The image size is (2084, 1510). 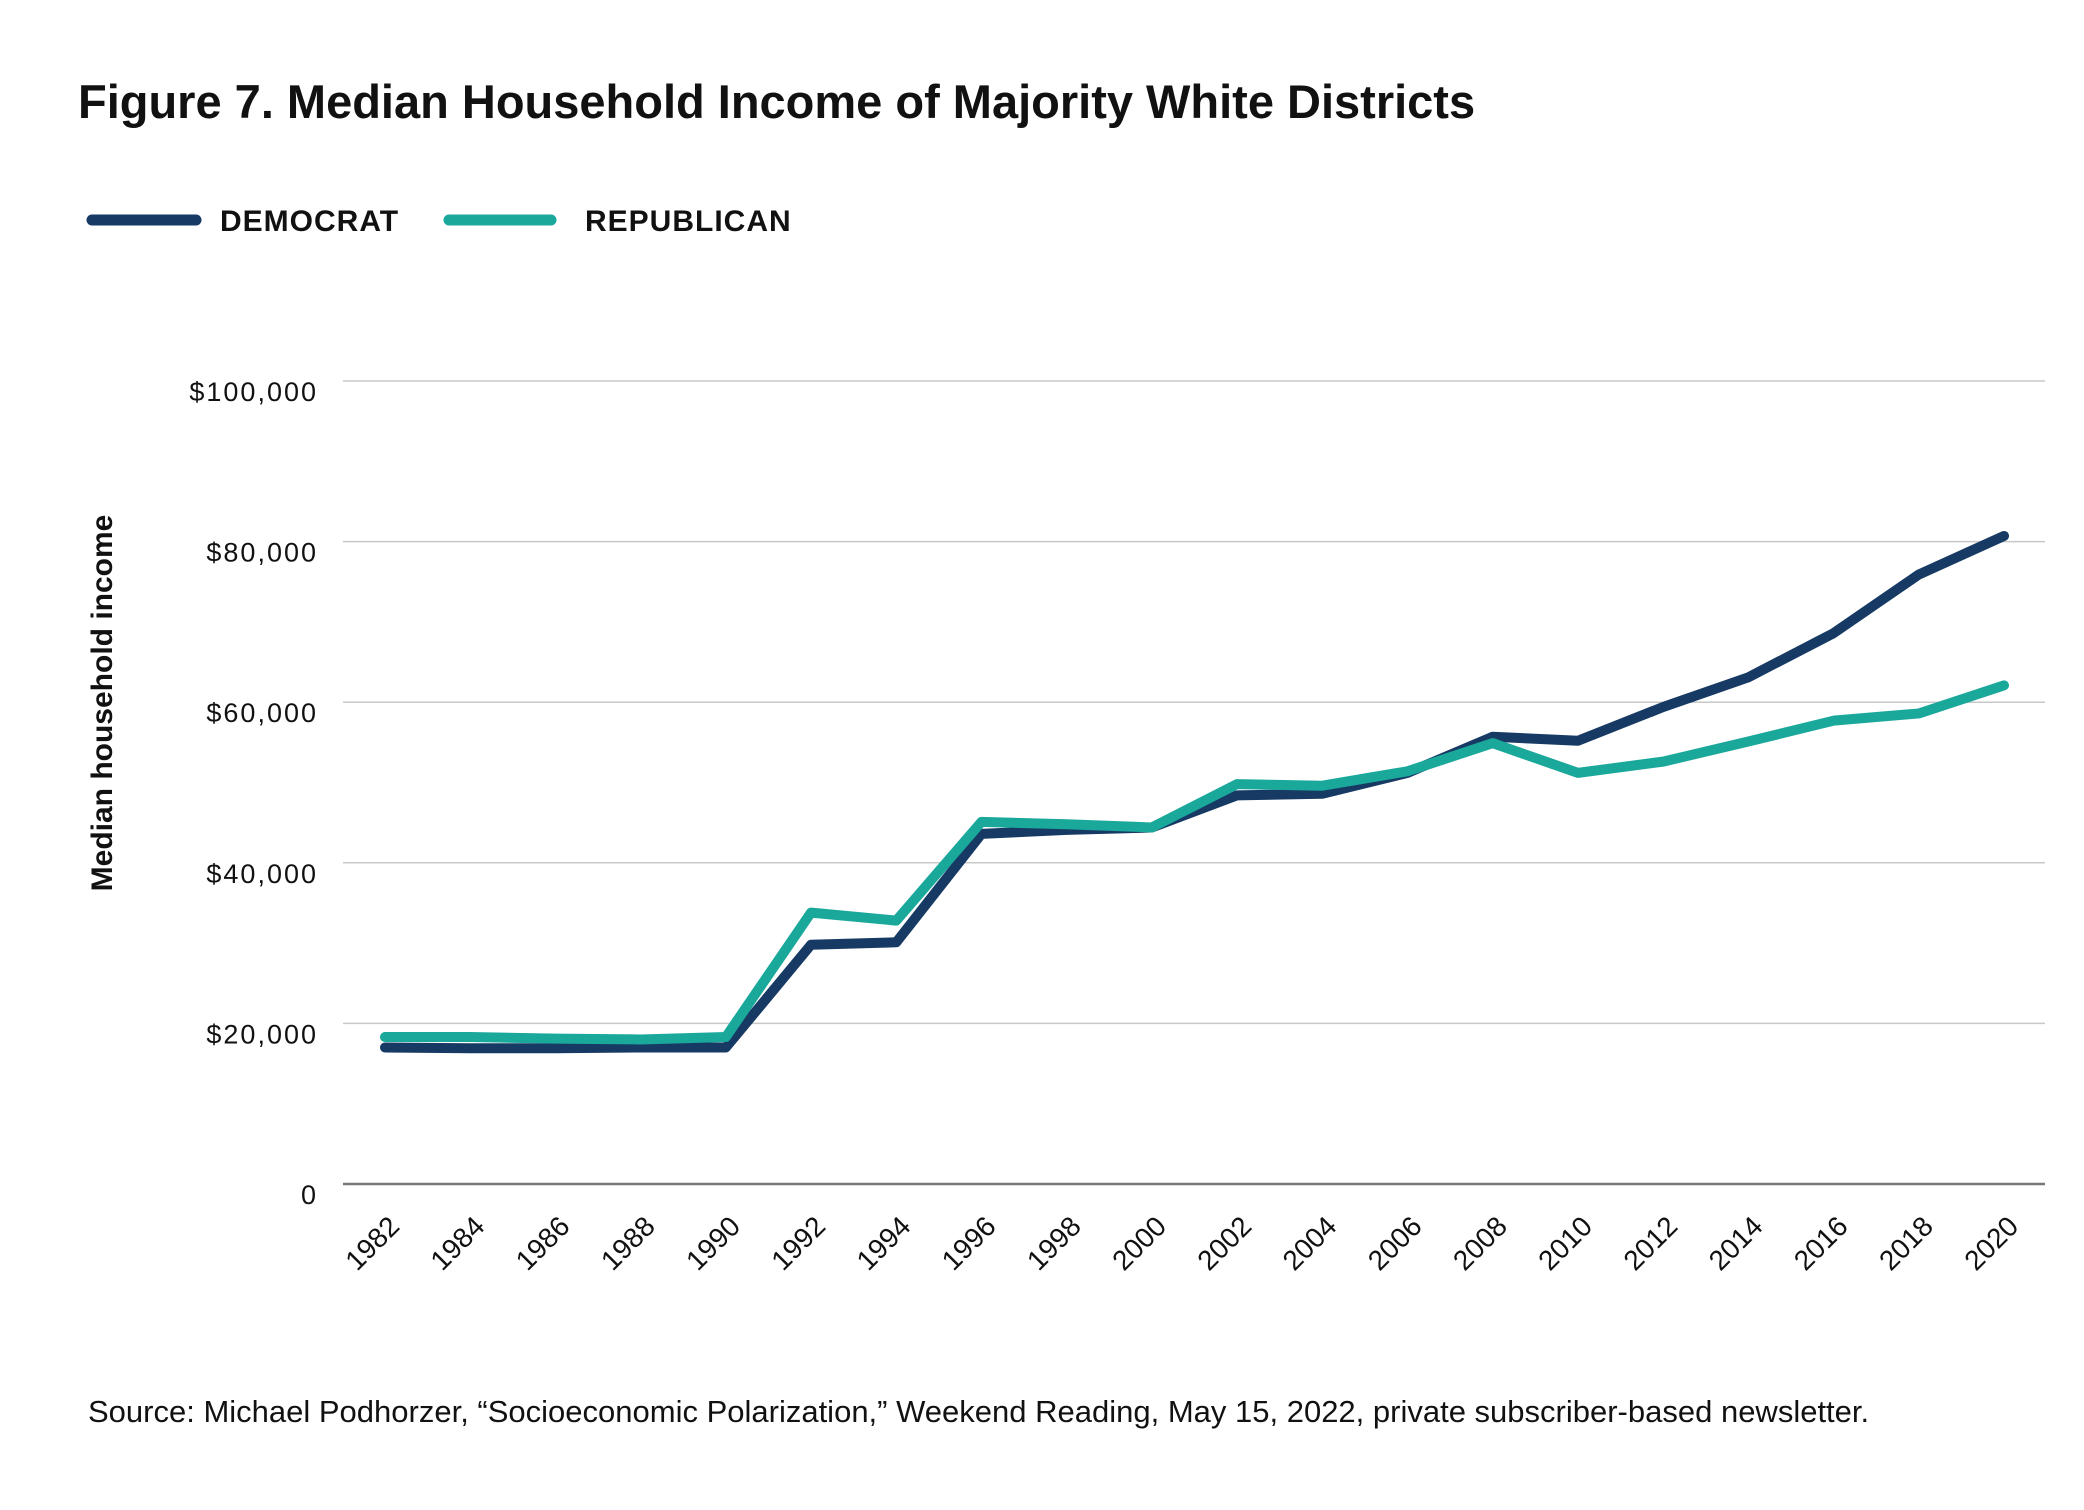 I want to click on x-tick-label: 2012, so click(x=1650, y=1243).